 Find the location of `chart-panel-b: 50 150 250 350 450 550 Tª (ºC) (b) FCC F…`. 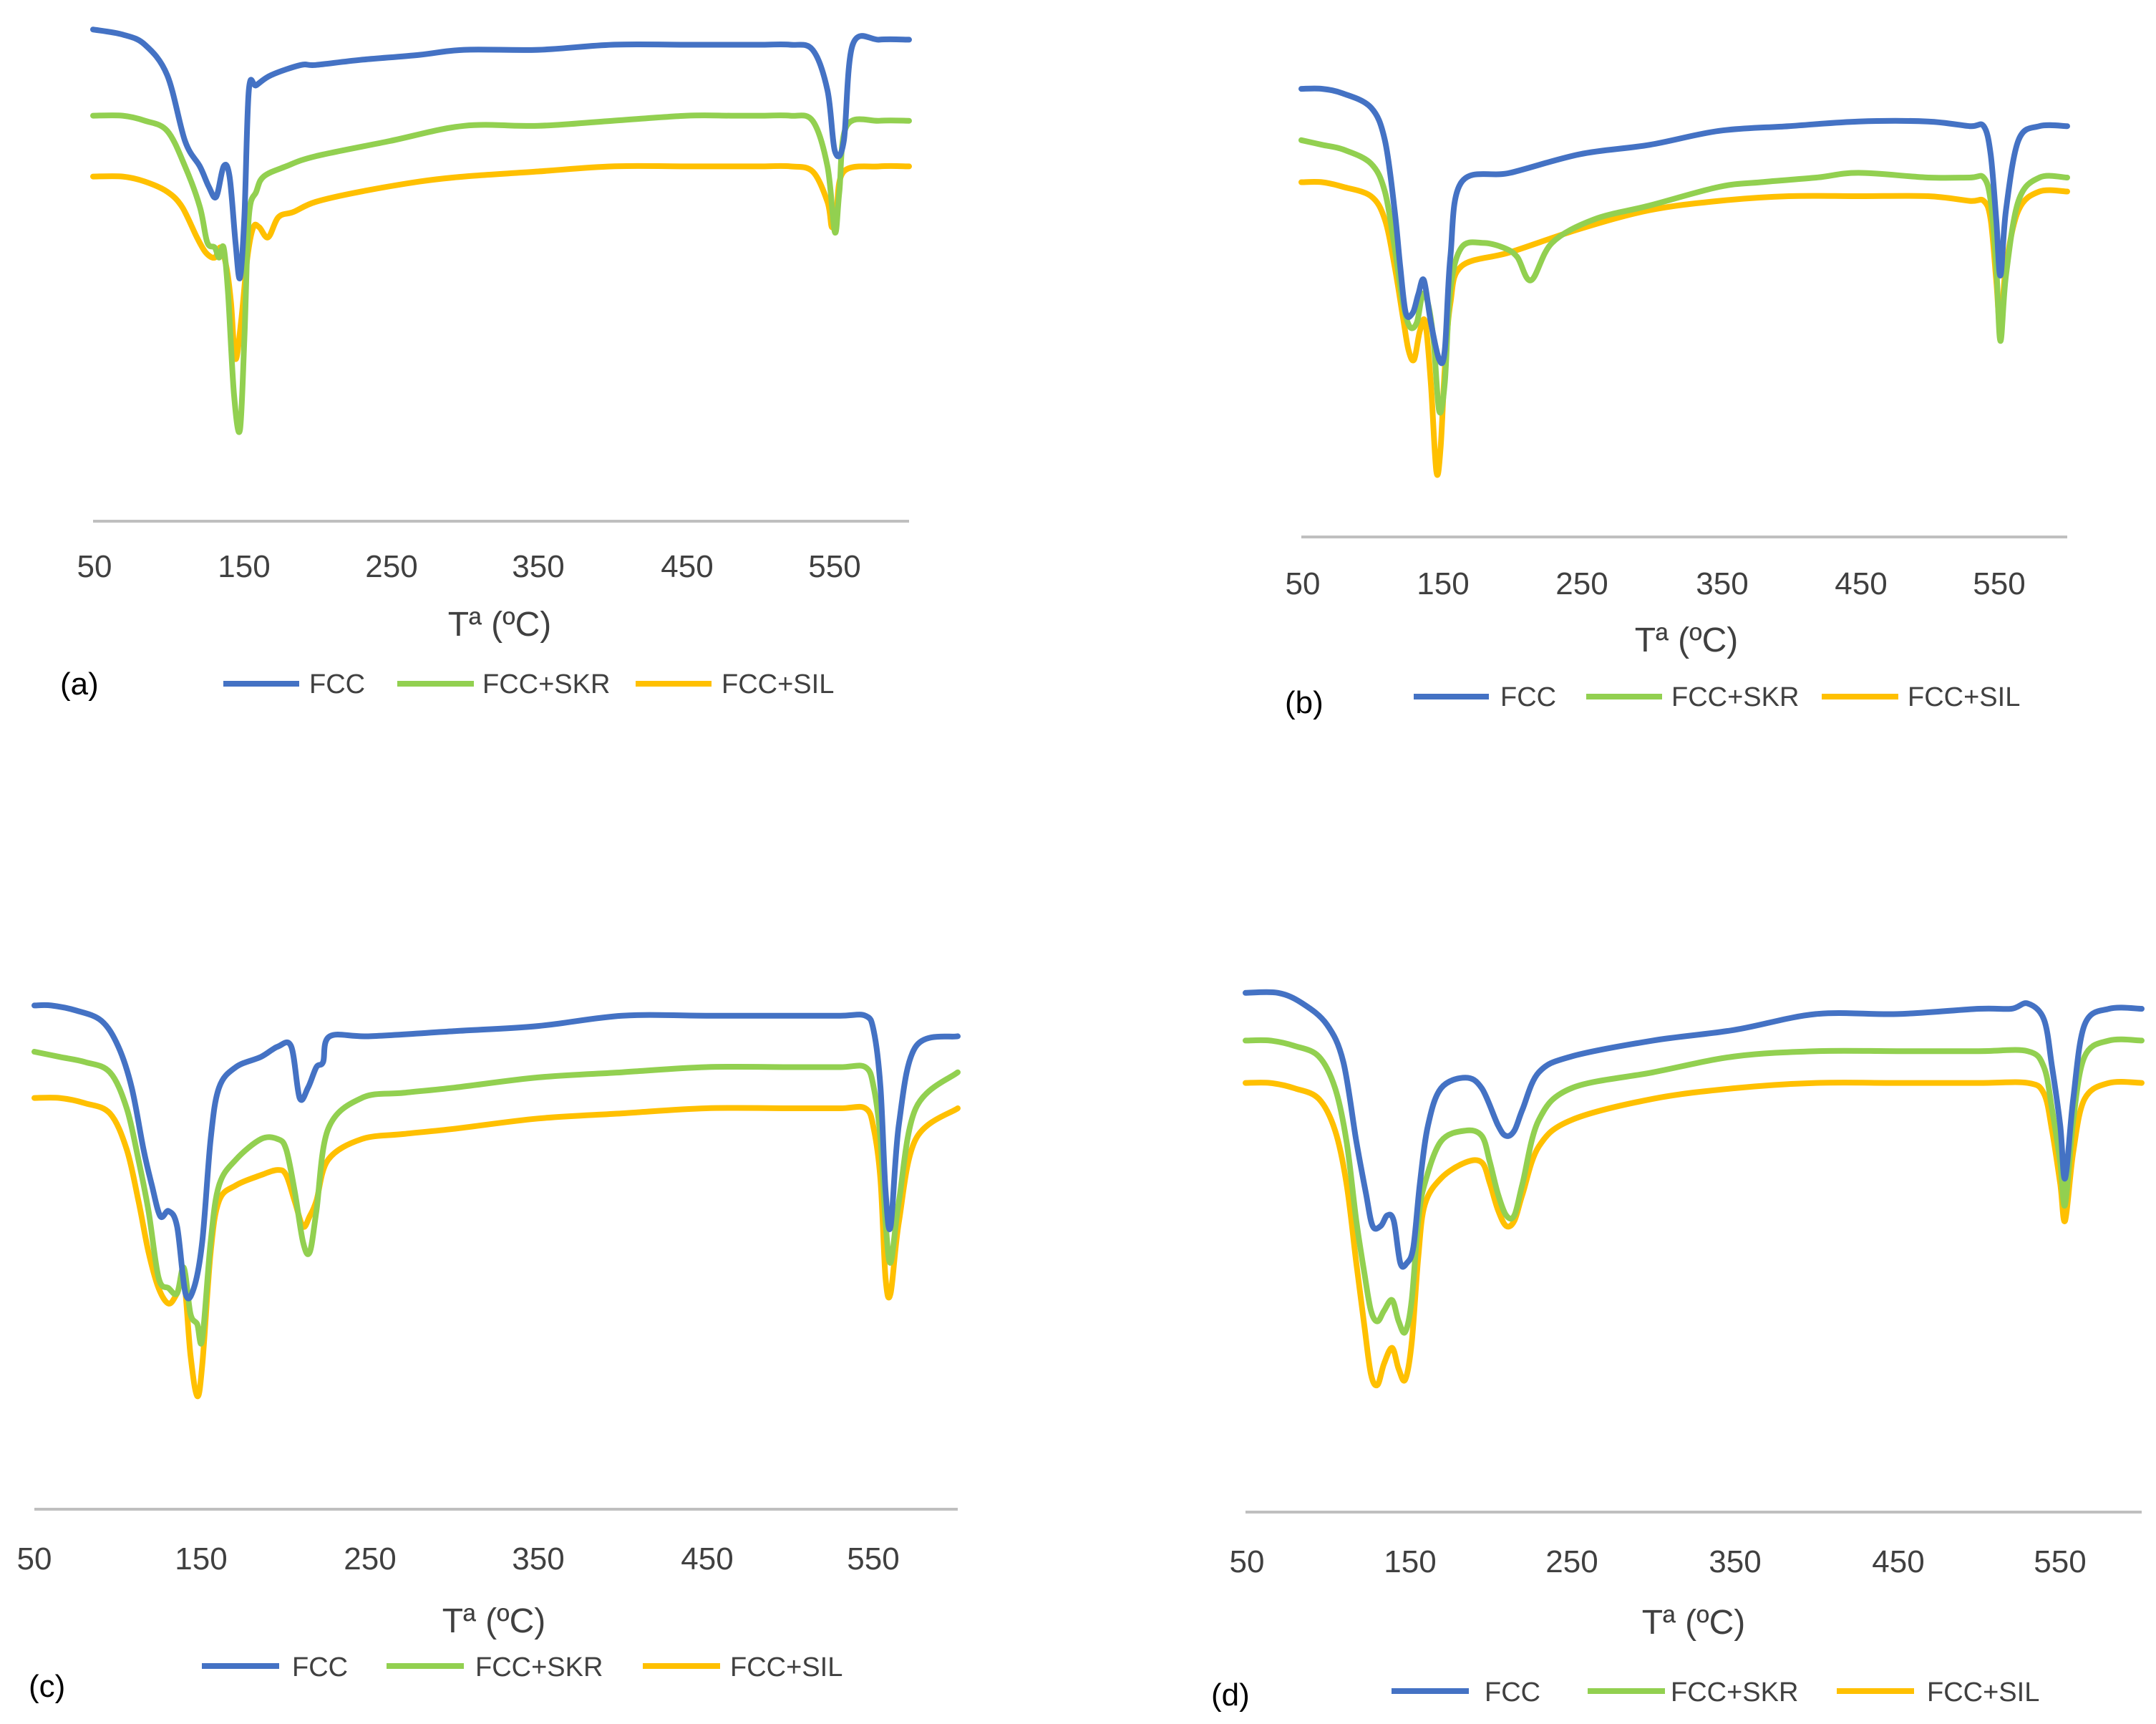

chart-panel-b: 50 150 250 350 450 550 Tª (ºC) (b) FCC F… is located at coordinates (1678, 402).